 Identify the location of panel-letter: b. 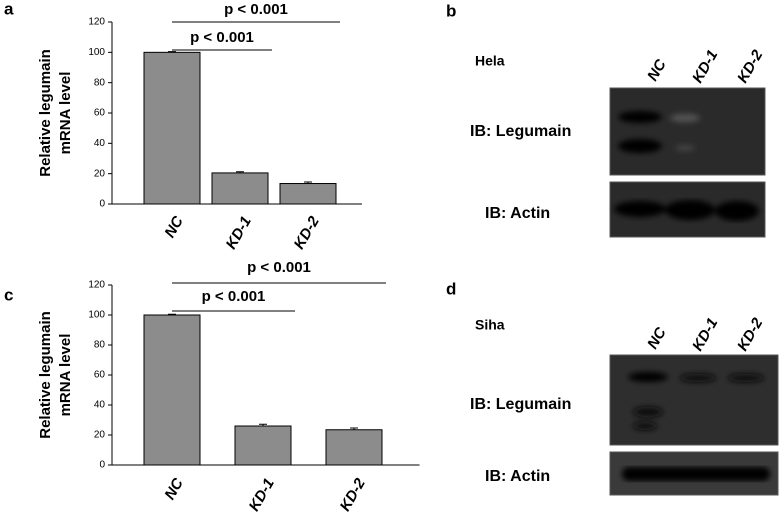
(451, 10).